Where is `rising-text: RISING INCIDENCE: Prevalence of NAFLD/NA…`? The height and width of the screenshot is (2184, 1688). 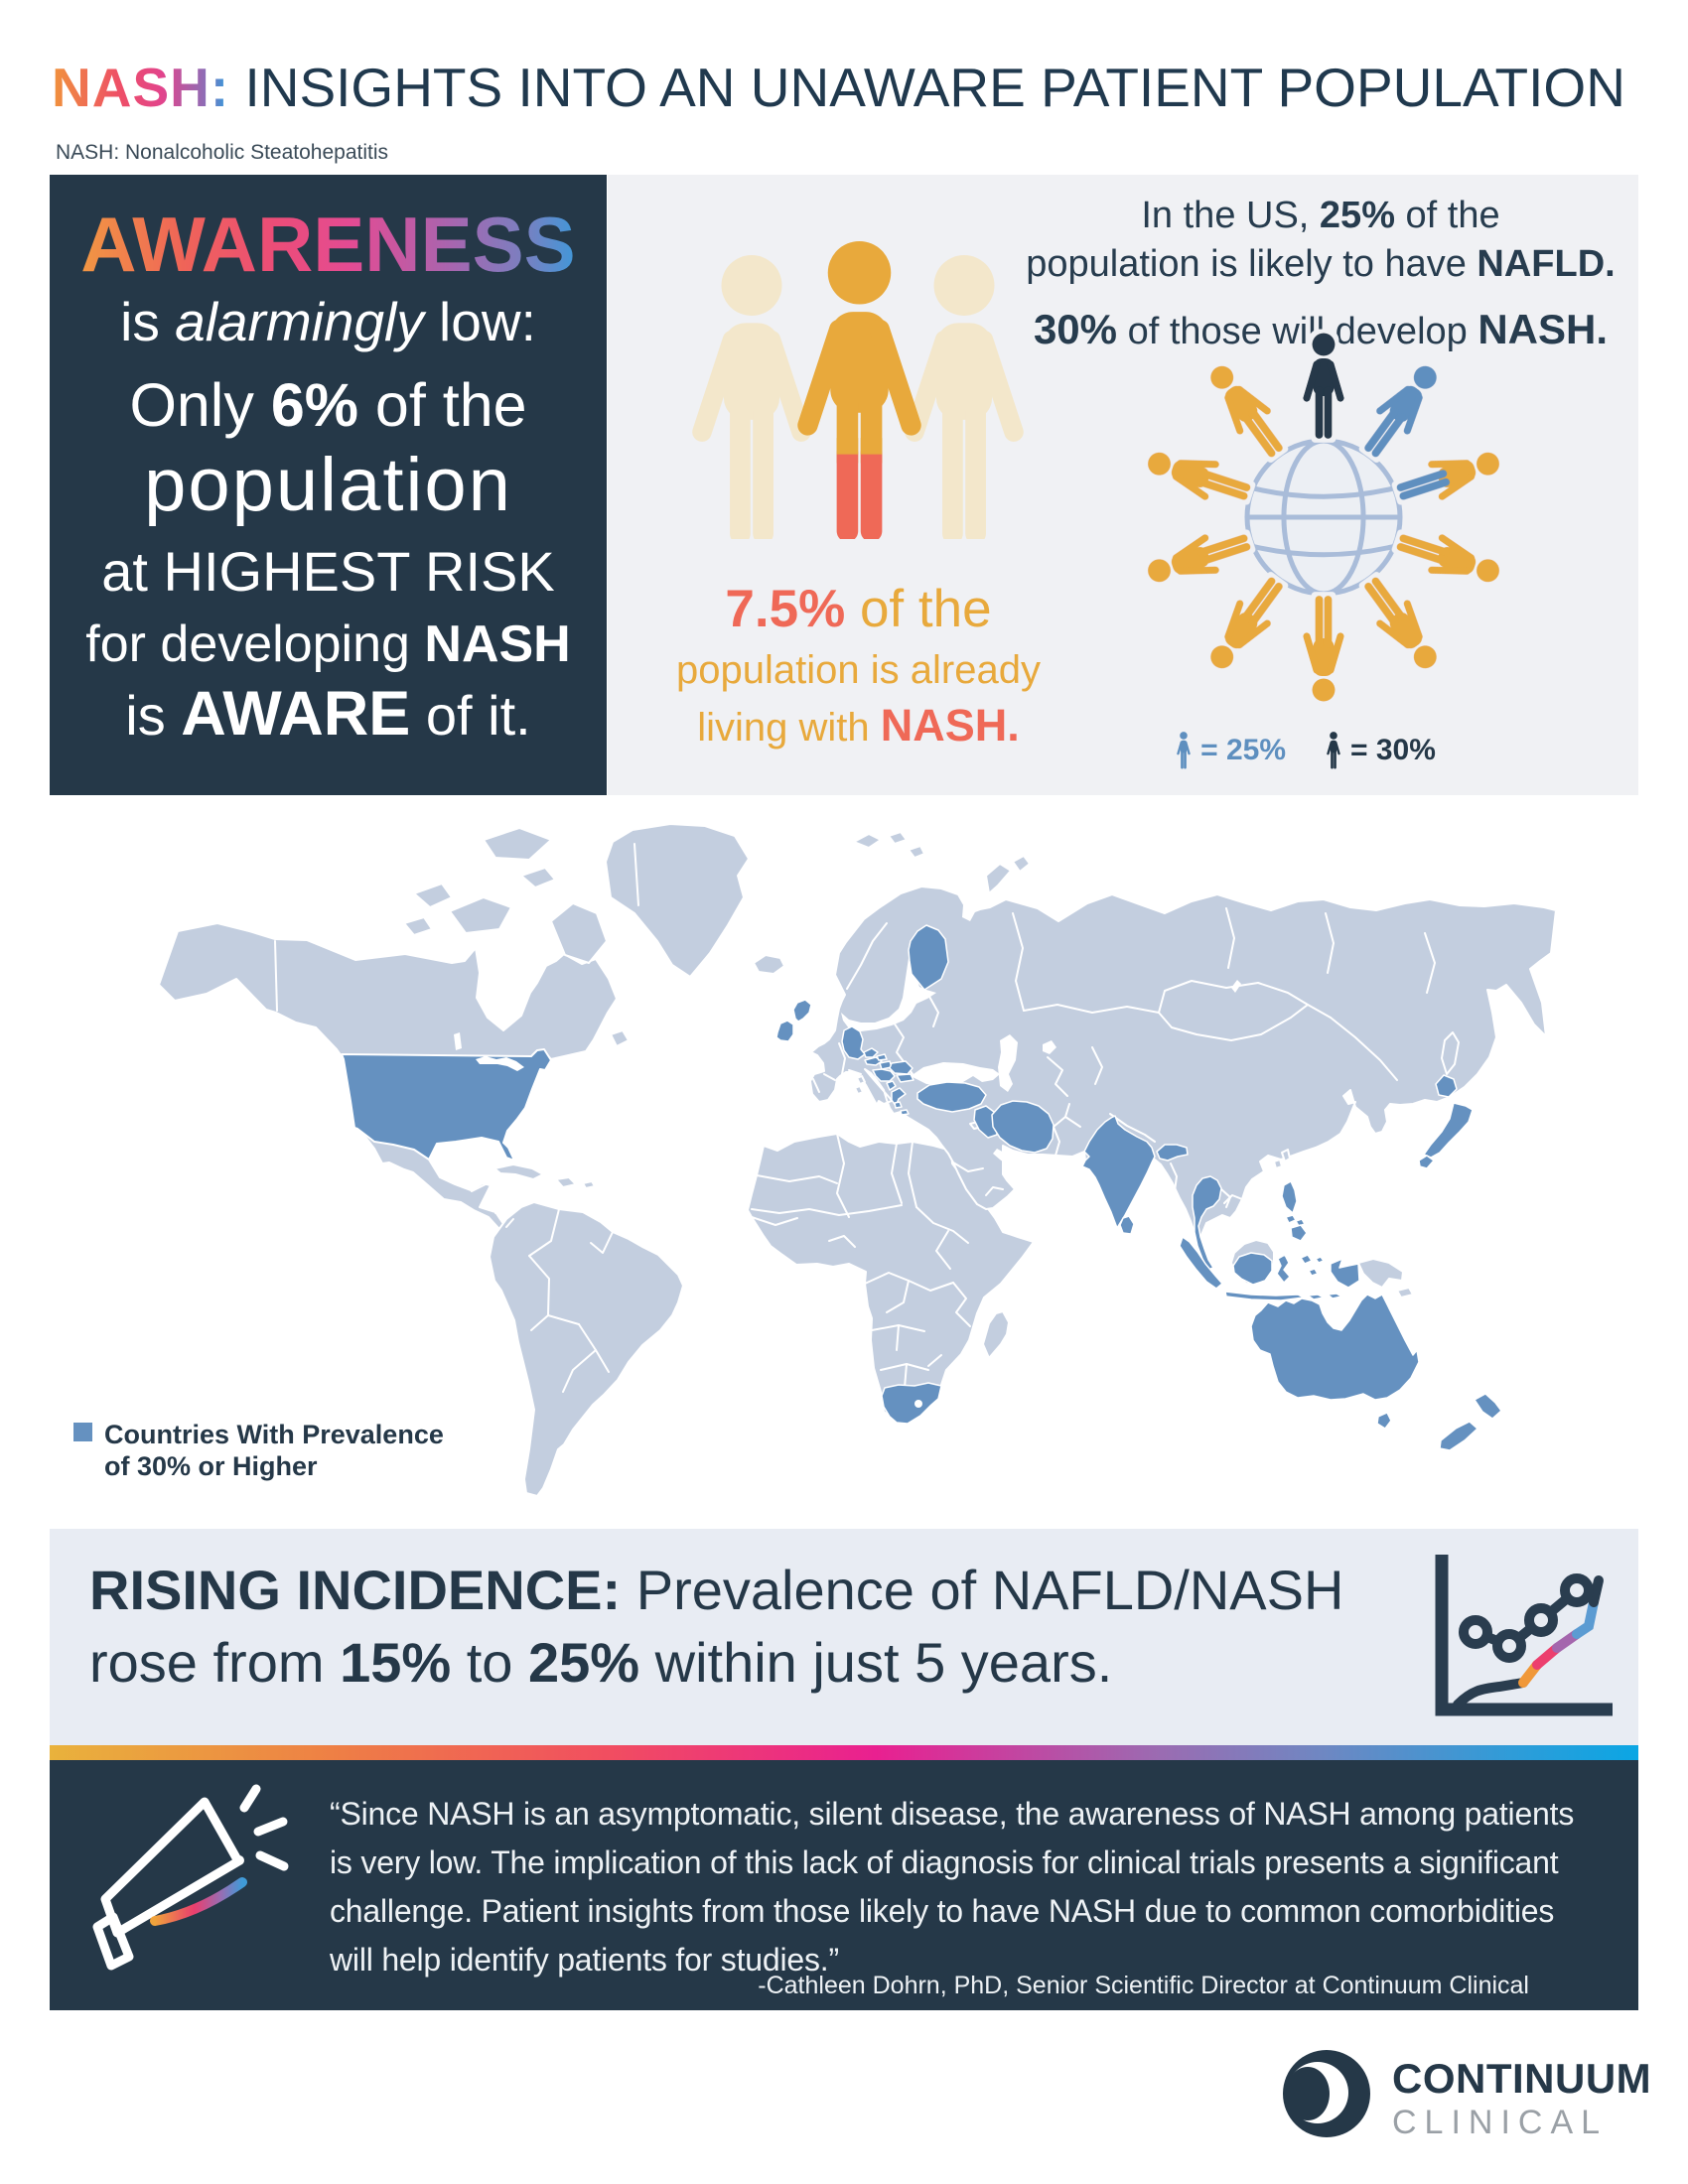 rising-text: RISING INCIDENCE: Prevalence of NAFLD/NA… is located at coordinates (716, 1626).